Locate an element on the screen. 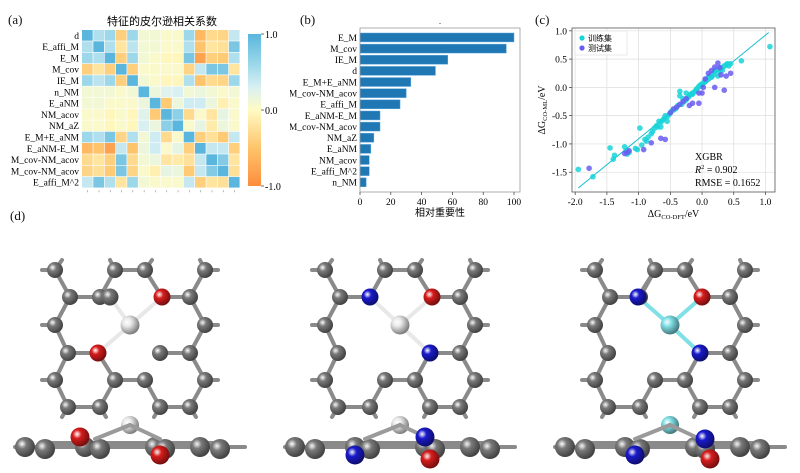  scatter-plot-frame is located at coordinates (673, 110).